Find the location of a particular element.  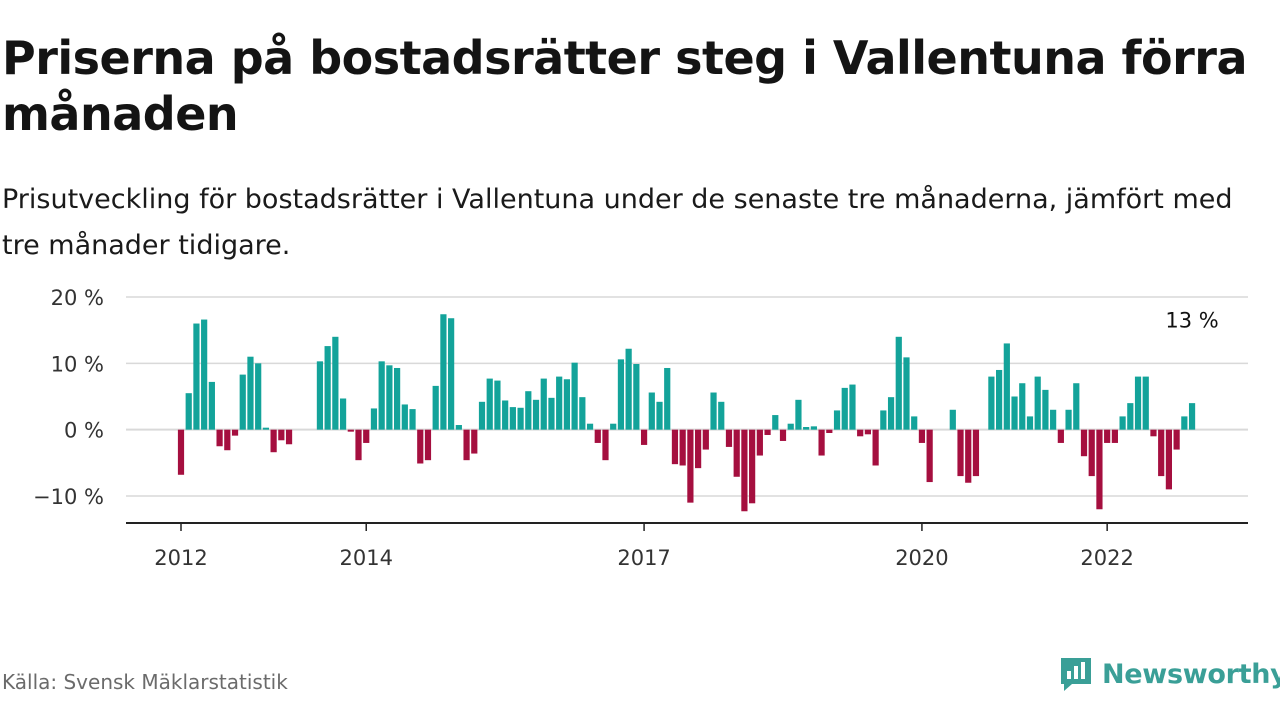

newsworthy-logo: Newsworthy is located at coordinates (1169, 674).